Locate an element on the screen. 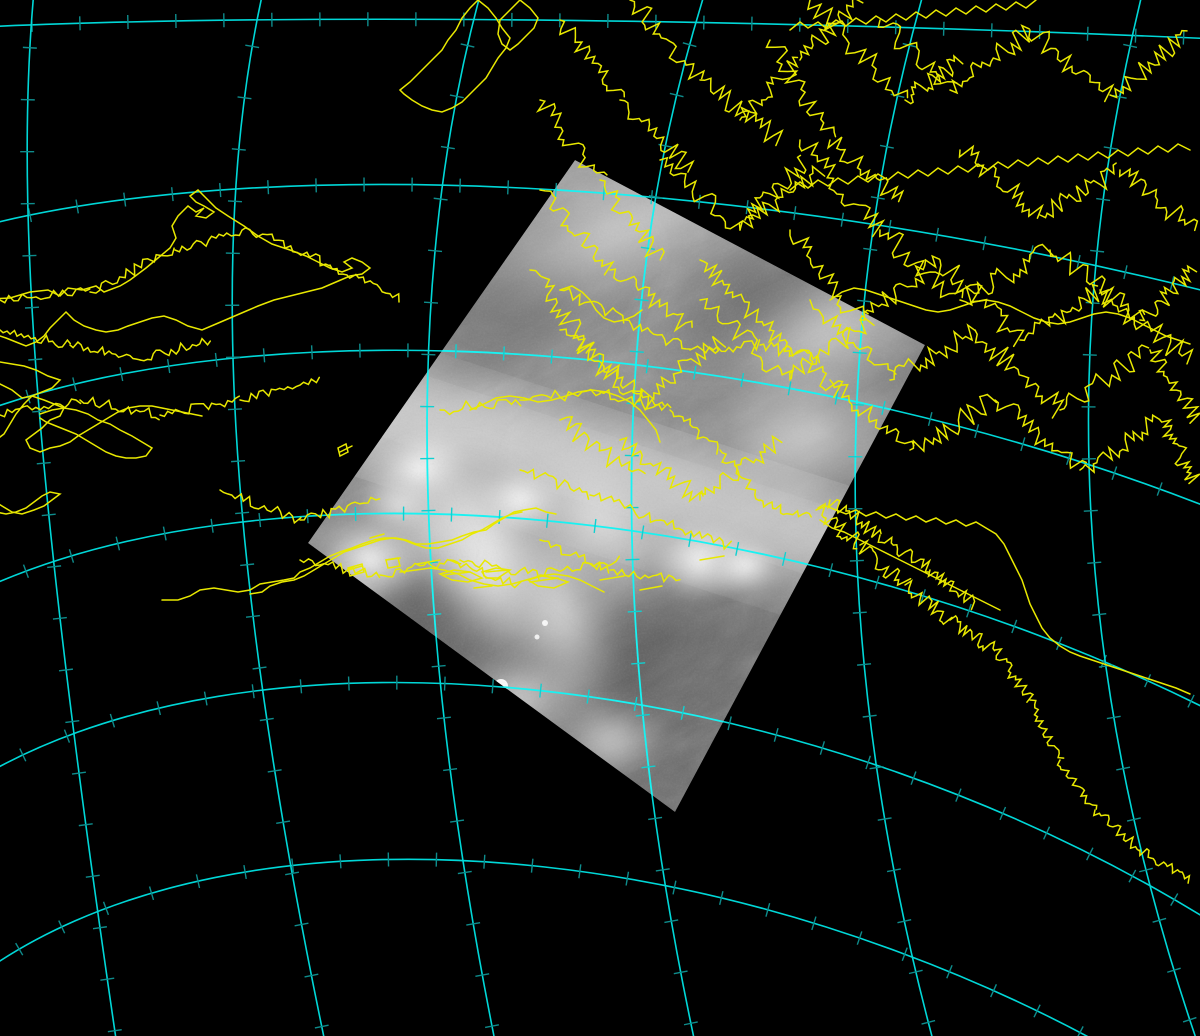  coastline-aleutian-chain-west is located at coordinates (31, 503).